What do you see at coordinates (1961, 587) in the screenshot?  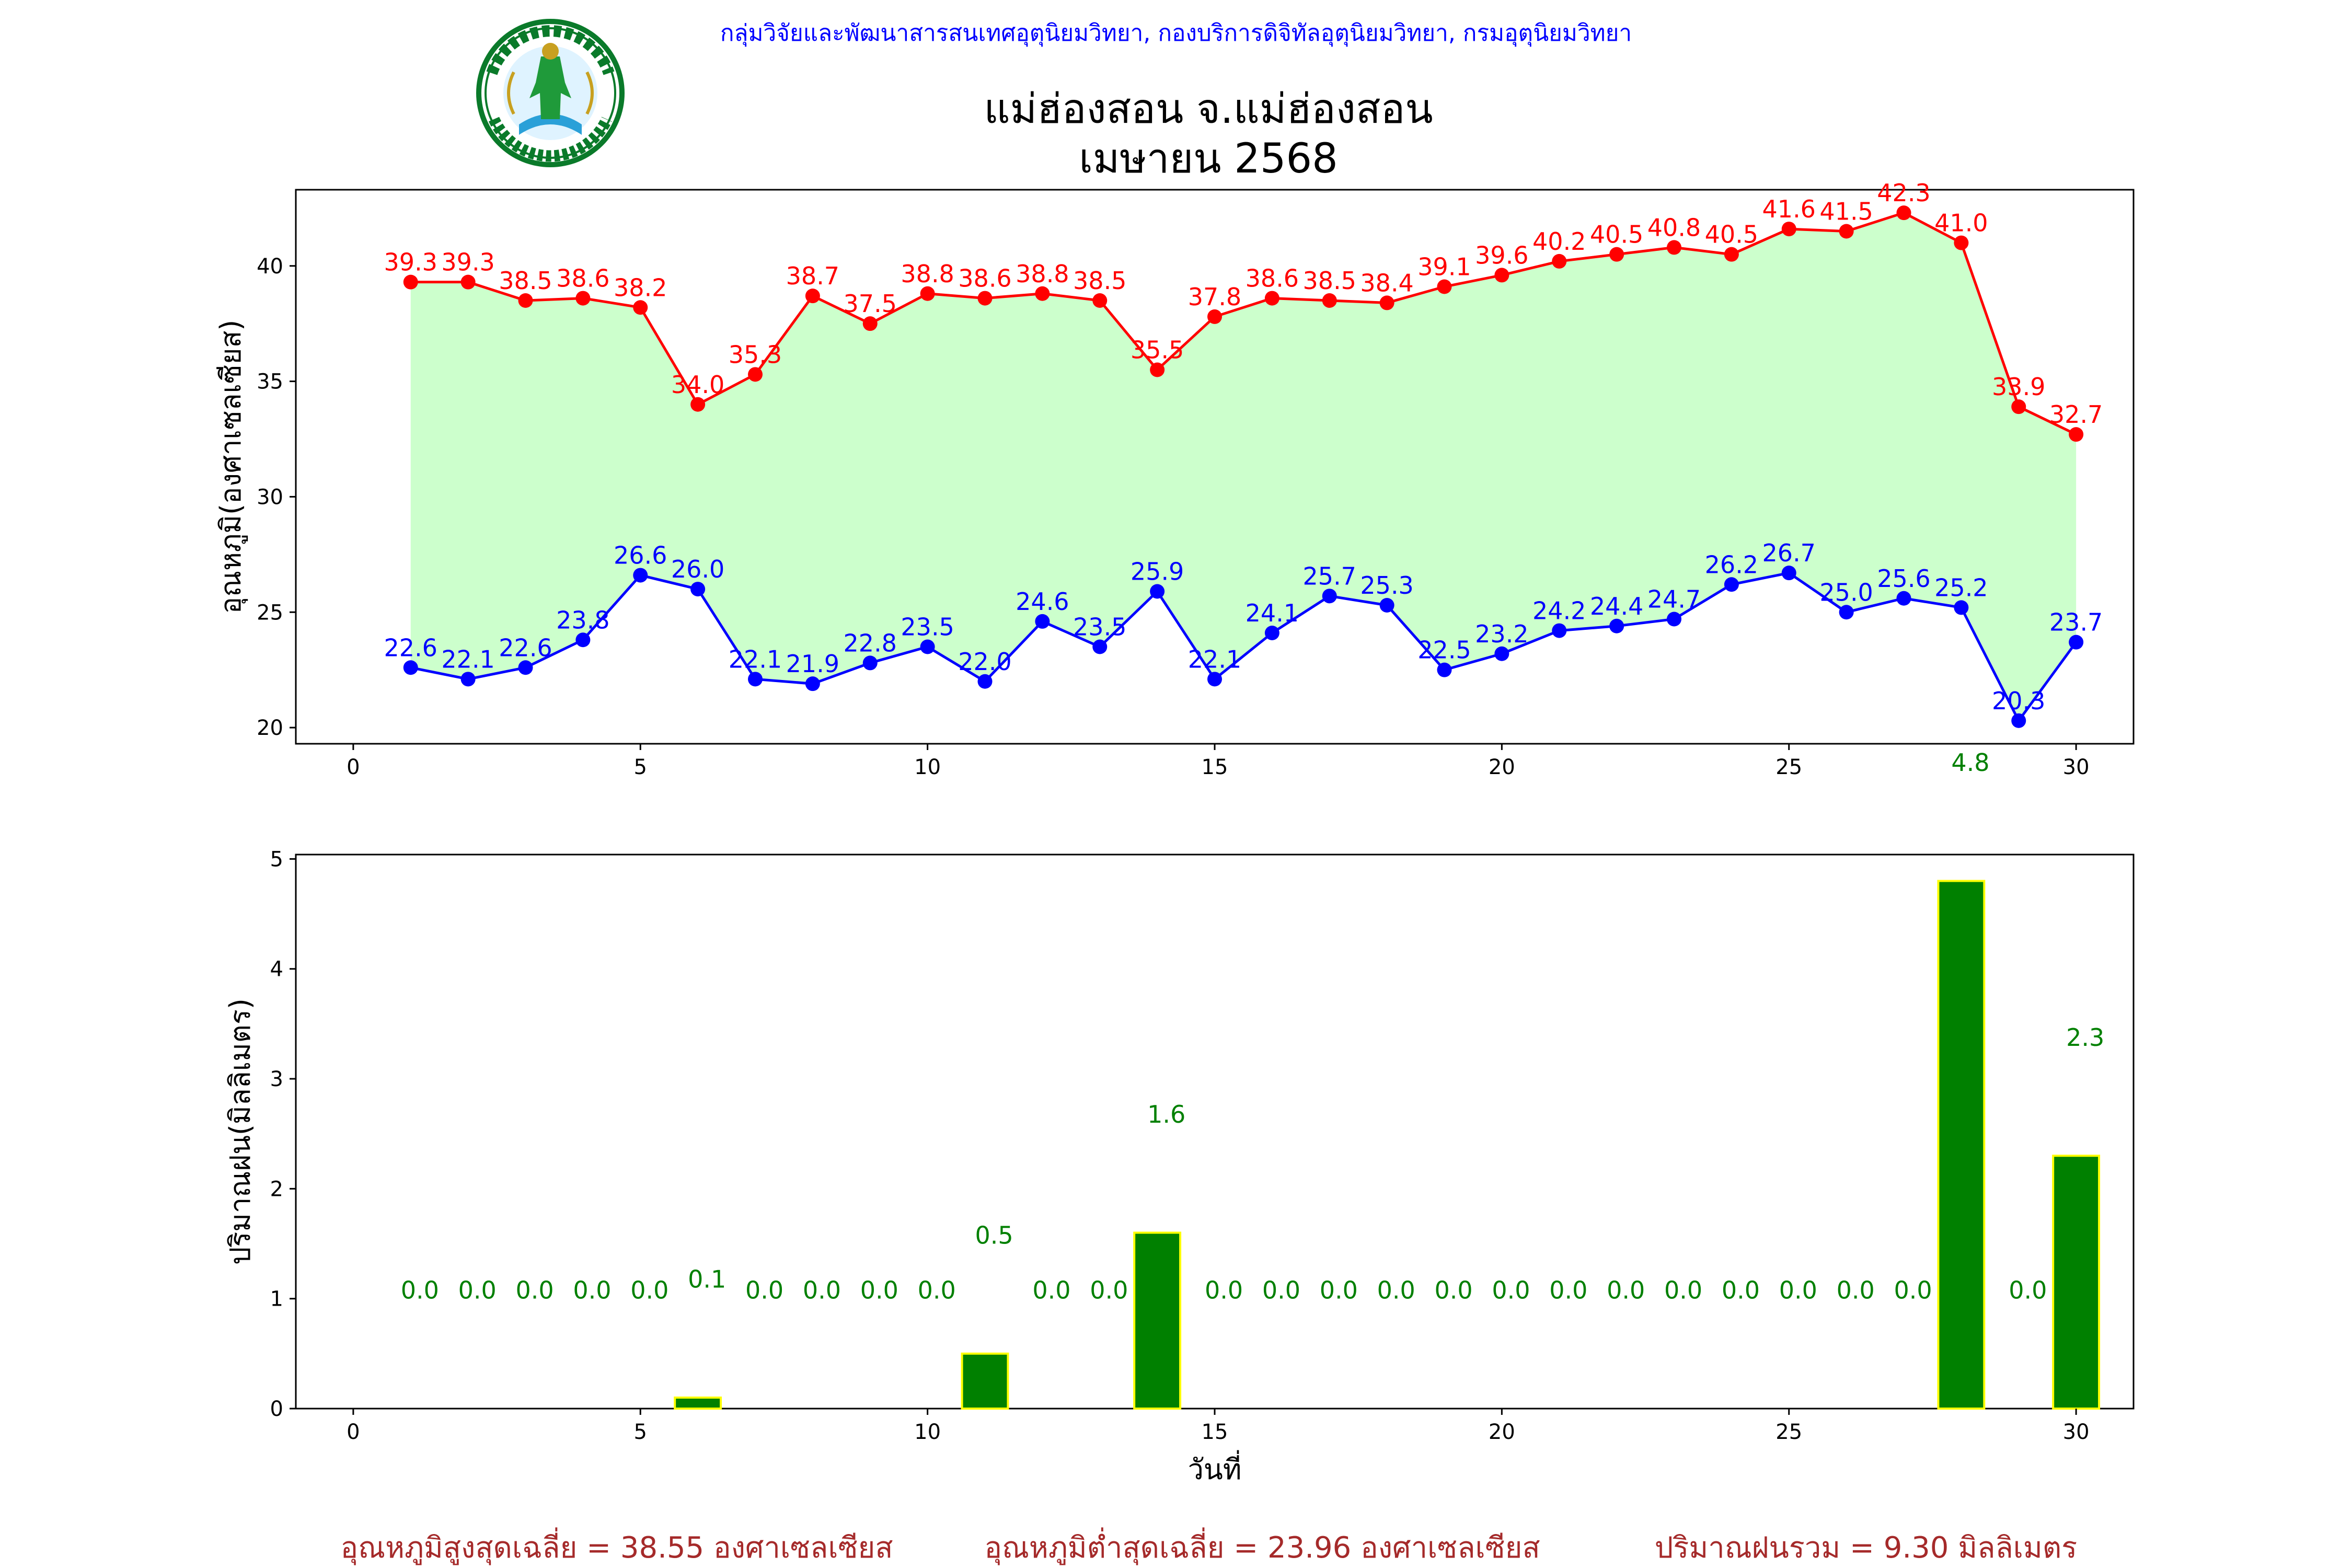 I see `min-temp-label: 25.2` at bounding box center [1961, 587].